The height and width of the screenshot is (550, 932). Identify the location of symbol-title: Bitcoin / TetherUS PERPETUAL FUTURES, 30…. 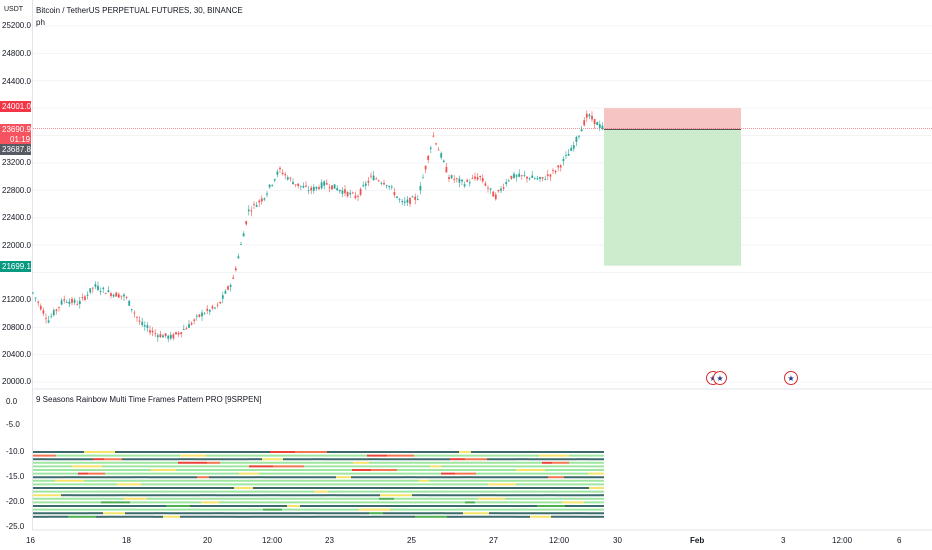
(139, 10).